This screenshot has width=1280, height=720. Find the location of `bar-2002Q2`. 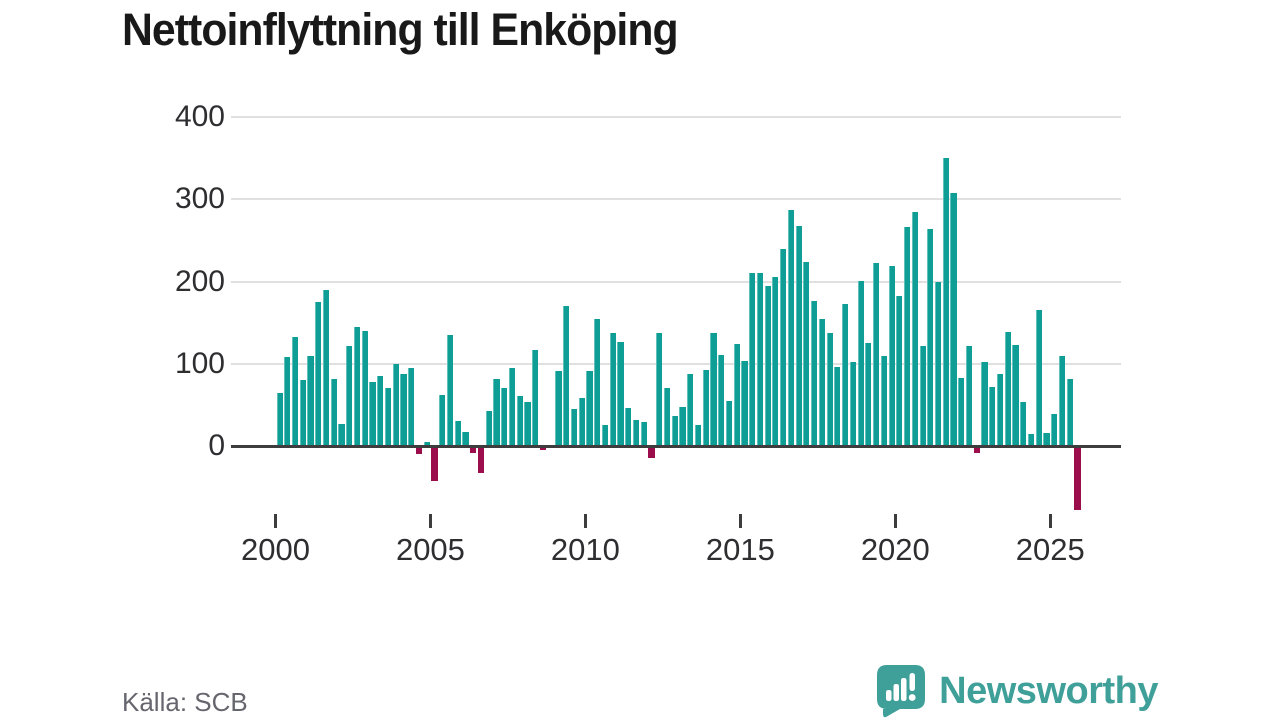

bar-2002Q2 is located at coordinates (349, 396).